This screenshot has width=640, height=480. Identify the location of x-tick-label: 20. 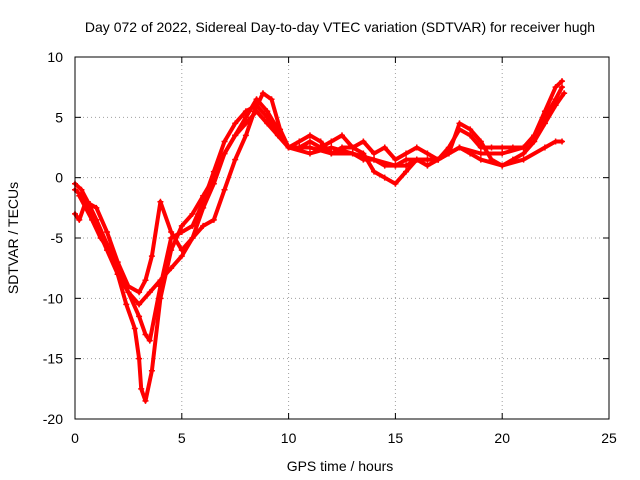
(502, 438).